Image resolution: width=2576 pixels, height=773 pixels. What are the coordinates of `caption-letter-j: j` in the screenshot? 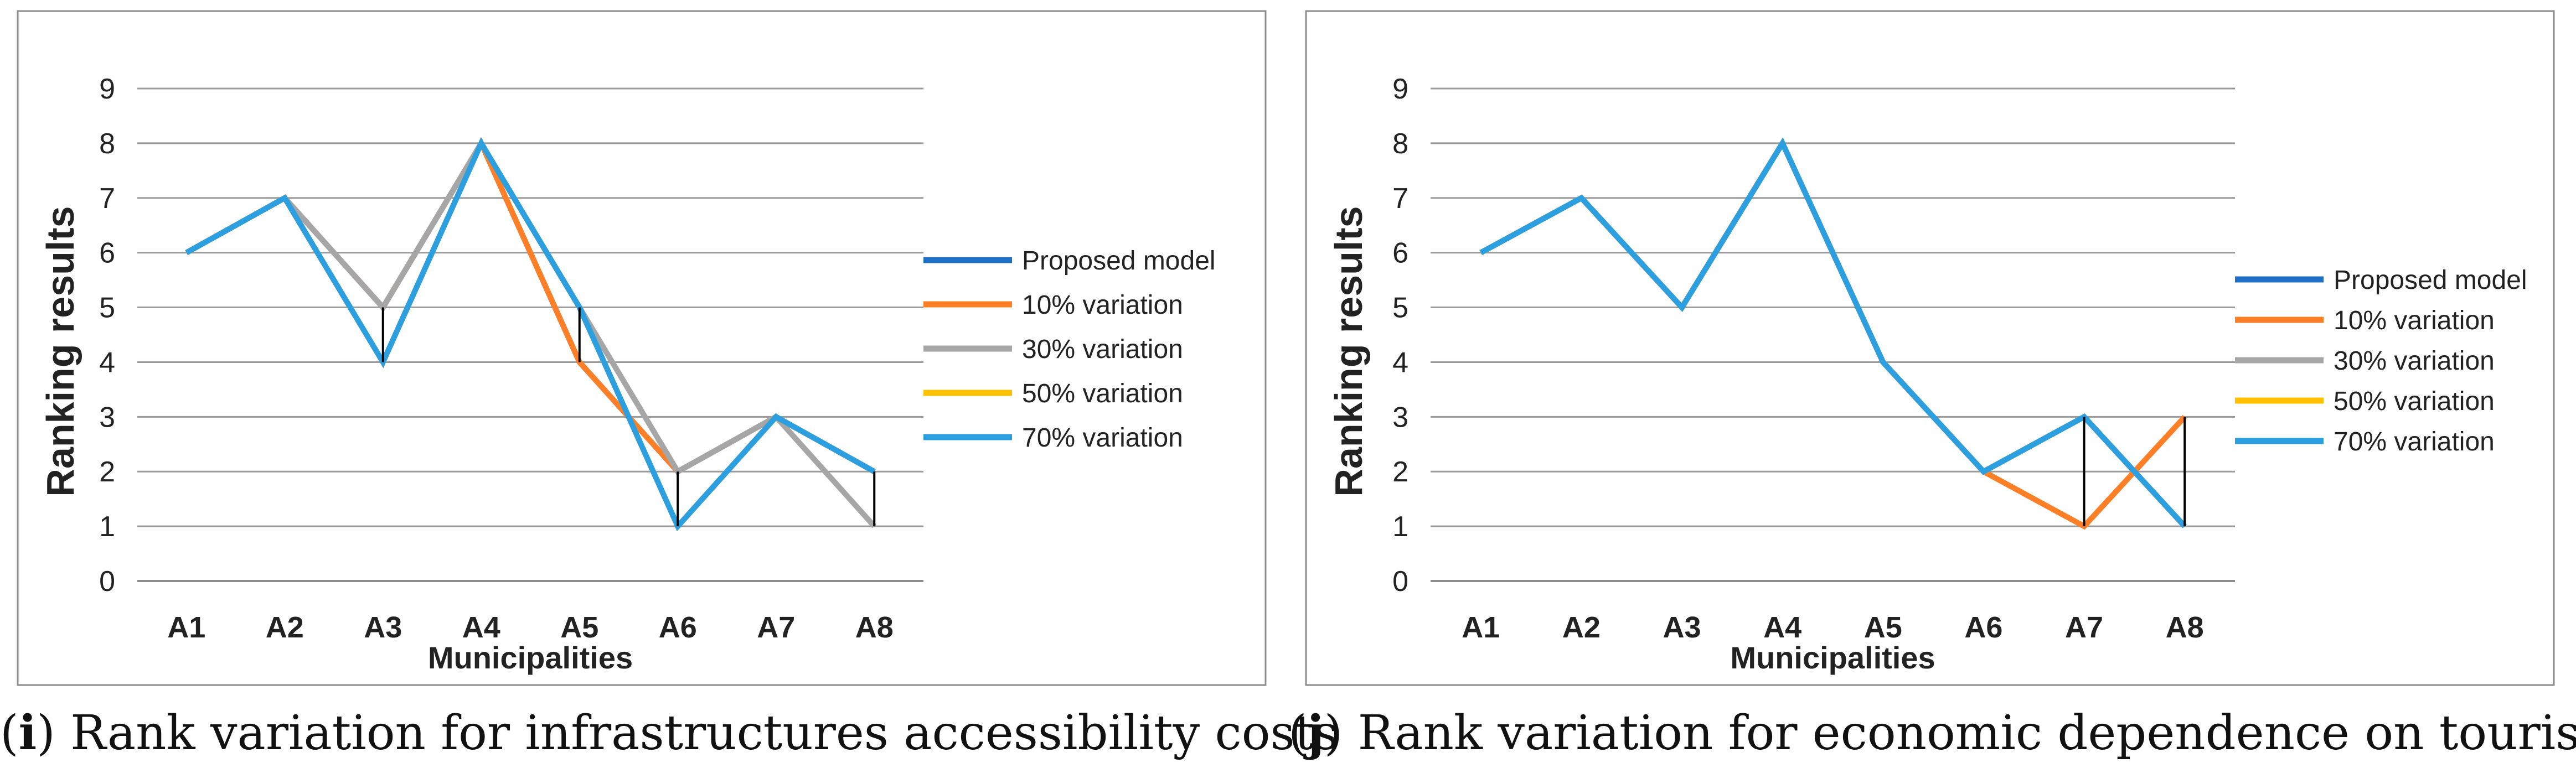 It's located at (1316, 733).